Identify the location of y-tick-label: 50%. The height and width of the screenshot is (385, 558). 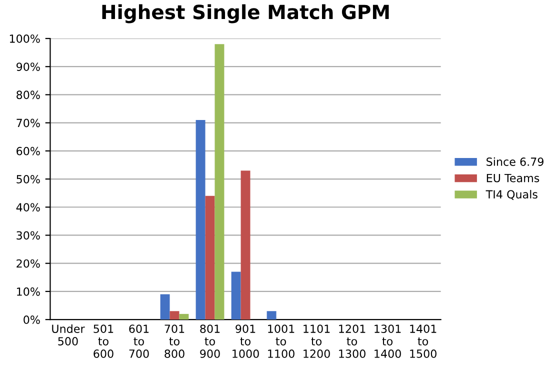
(28, 179).